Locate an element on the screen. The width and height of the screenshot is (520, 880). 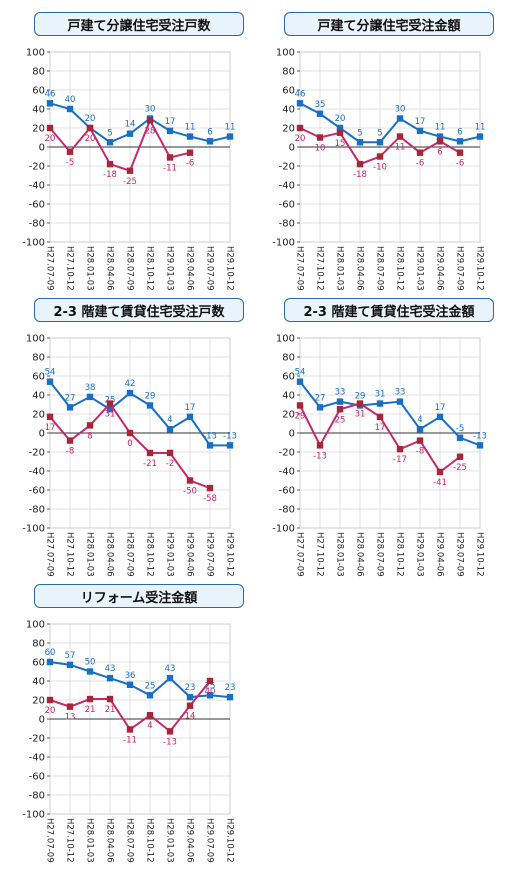
y-tick-label: -40 is located at coordinates (37, 186).